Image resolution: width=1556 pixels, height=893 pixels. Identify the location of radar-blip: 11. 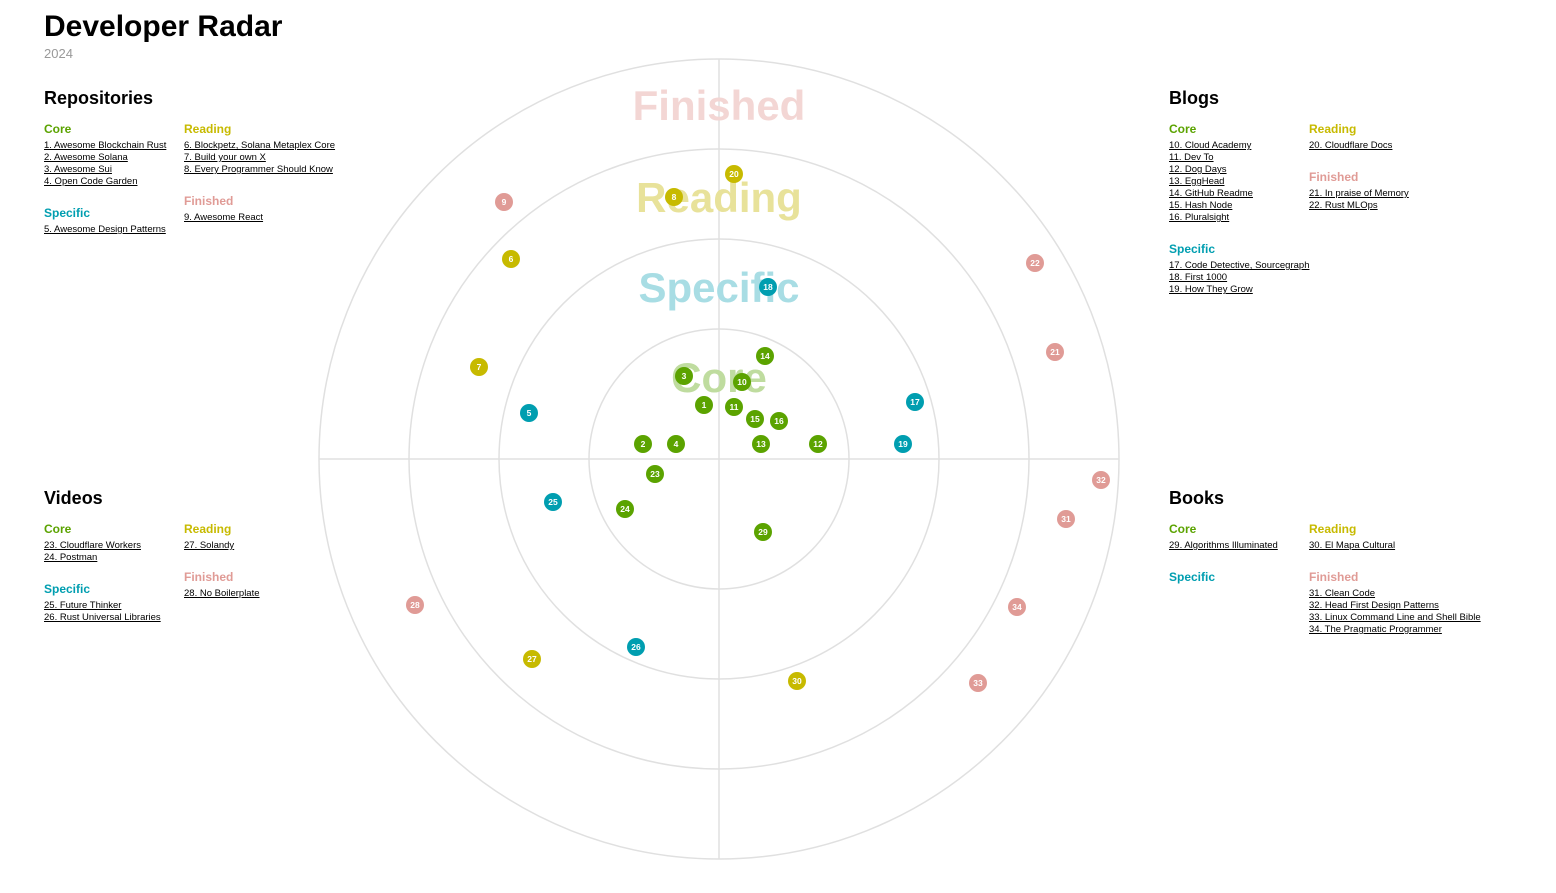
(734, 407).